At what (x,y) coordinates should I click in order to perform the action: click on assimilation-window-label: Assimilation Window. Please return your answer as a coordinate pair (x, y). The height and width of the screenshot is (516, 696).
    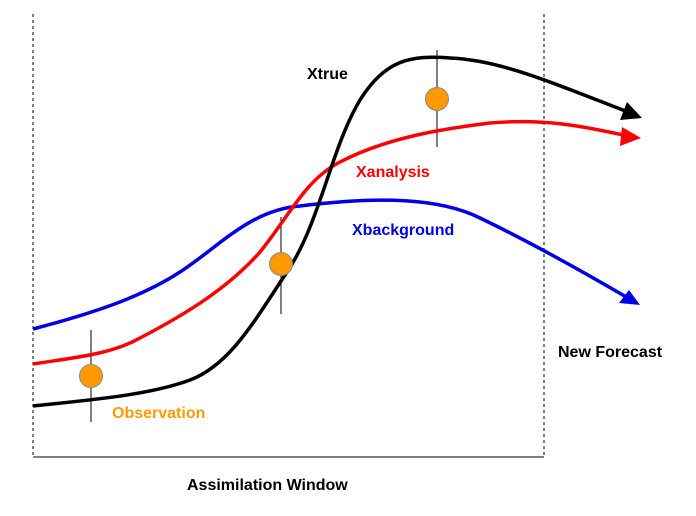
    Looking at the image, I should click on (267, 485).